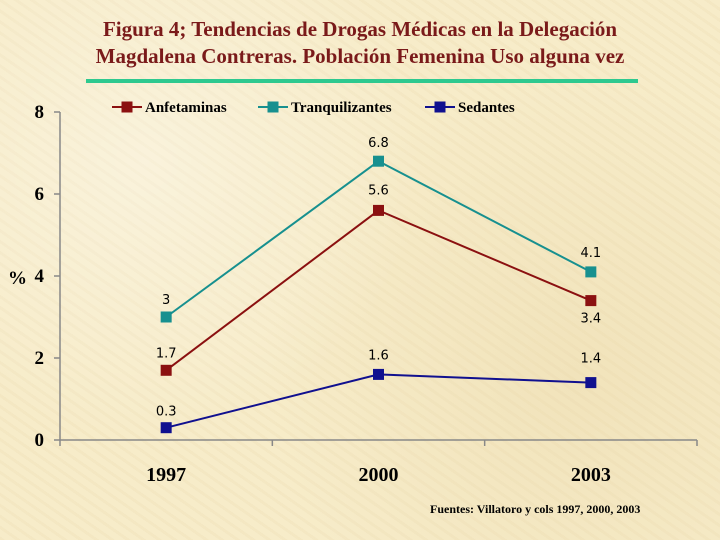 The image size is (720, 540). Describe the element at coordinates (378, 401) in the screenshot. I see `series-line-sedantes` at that location.